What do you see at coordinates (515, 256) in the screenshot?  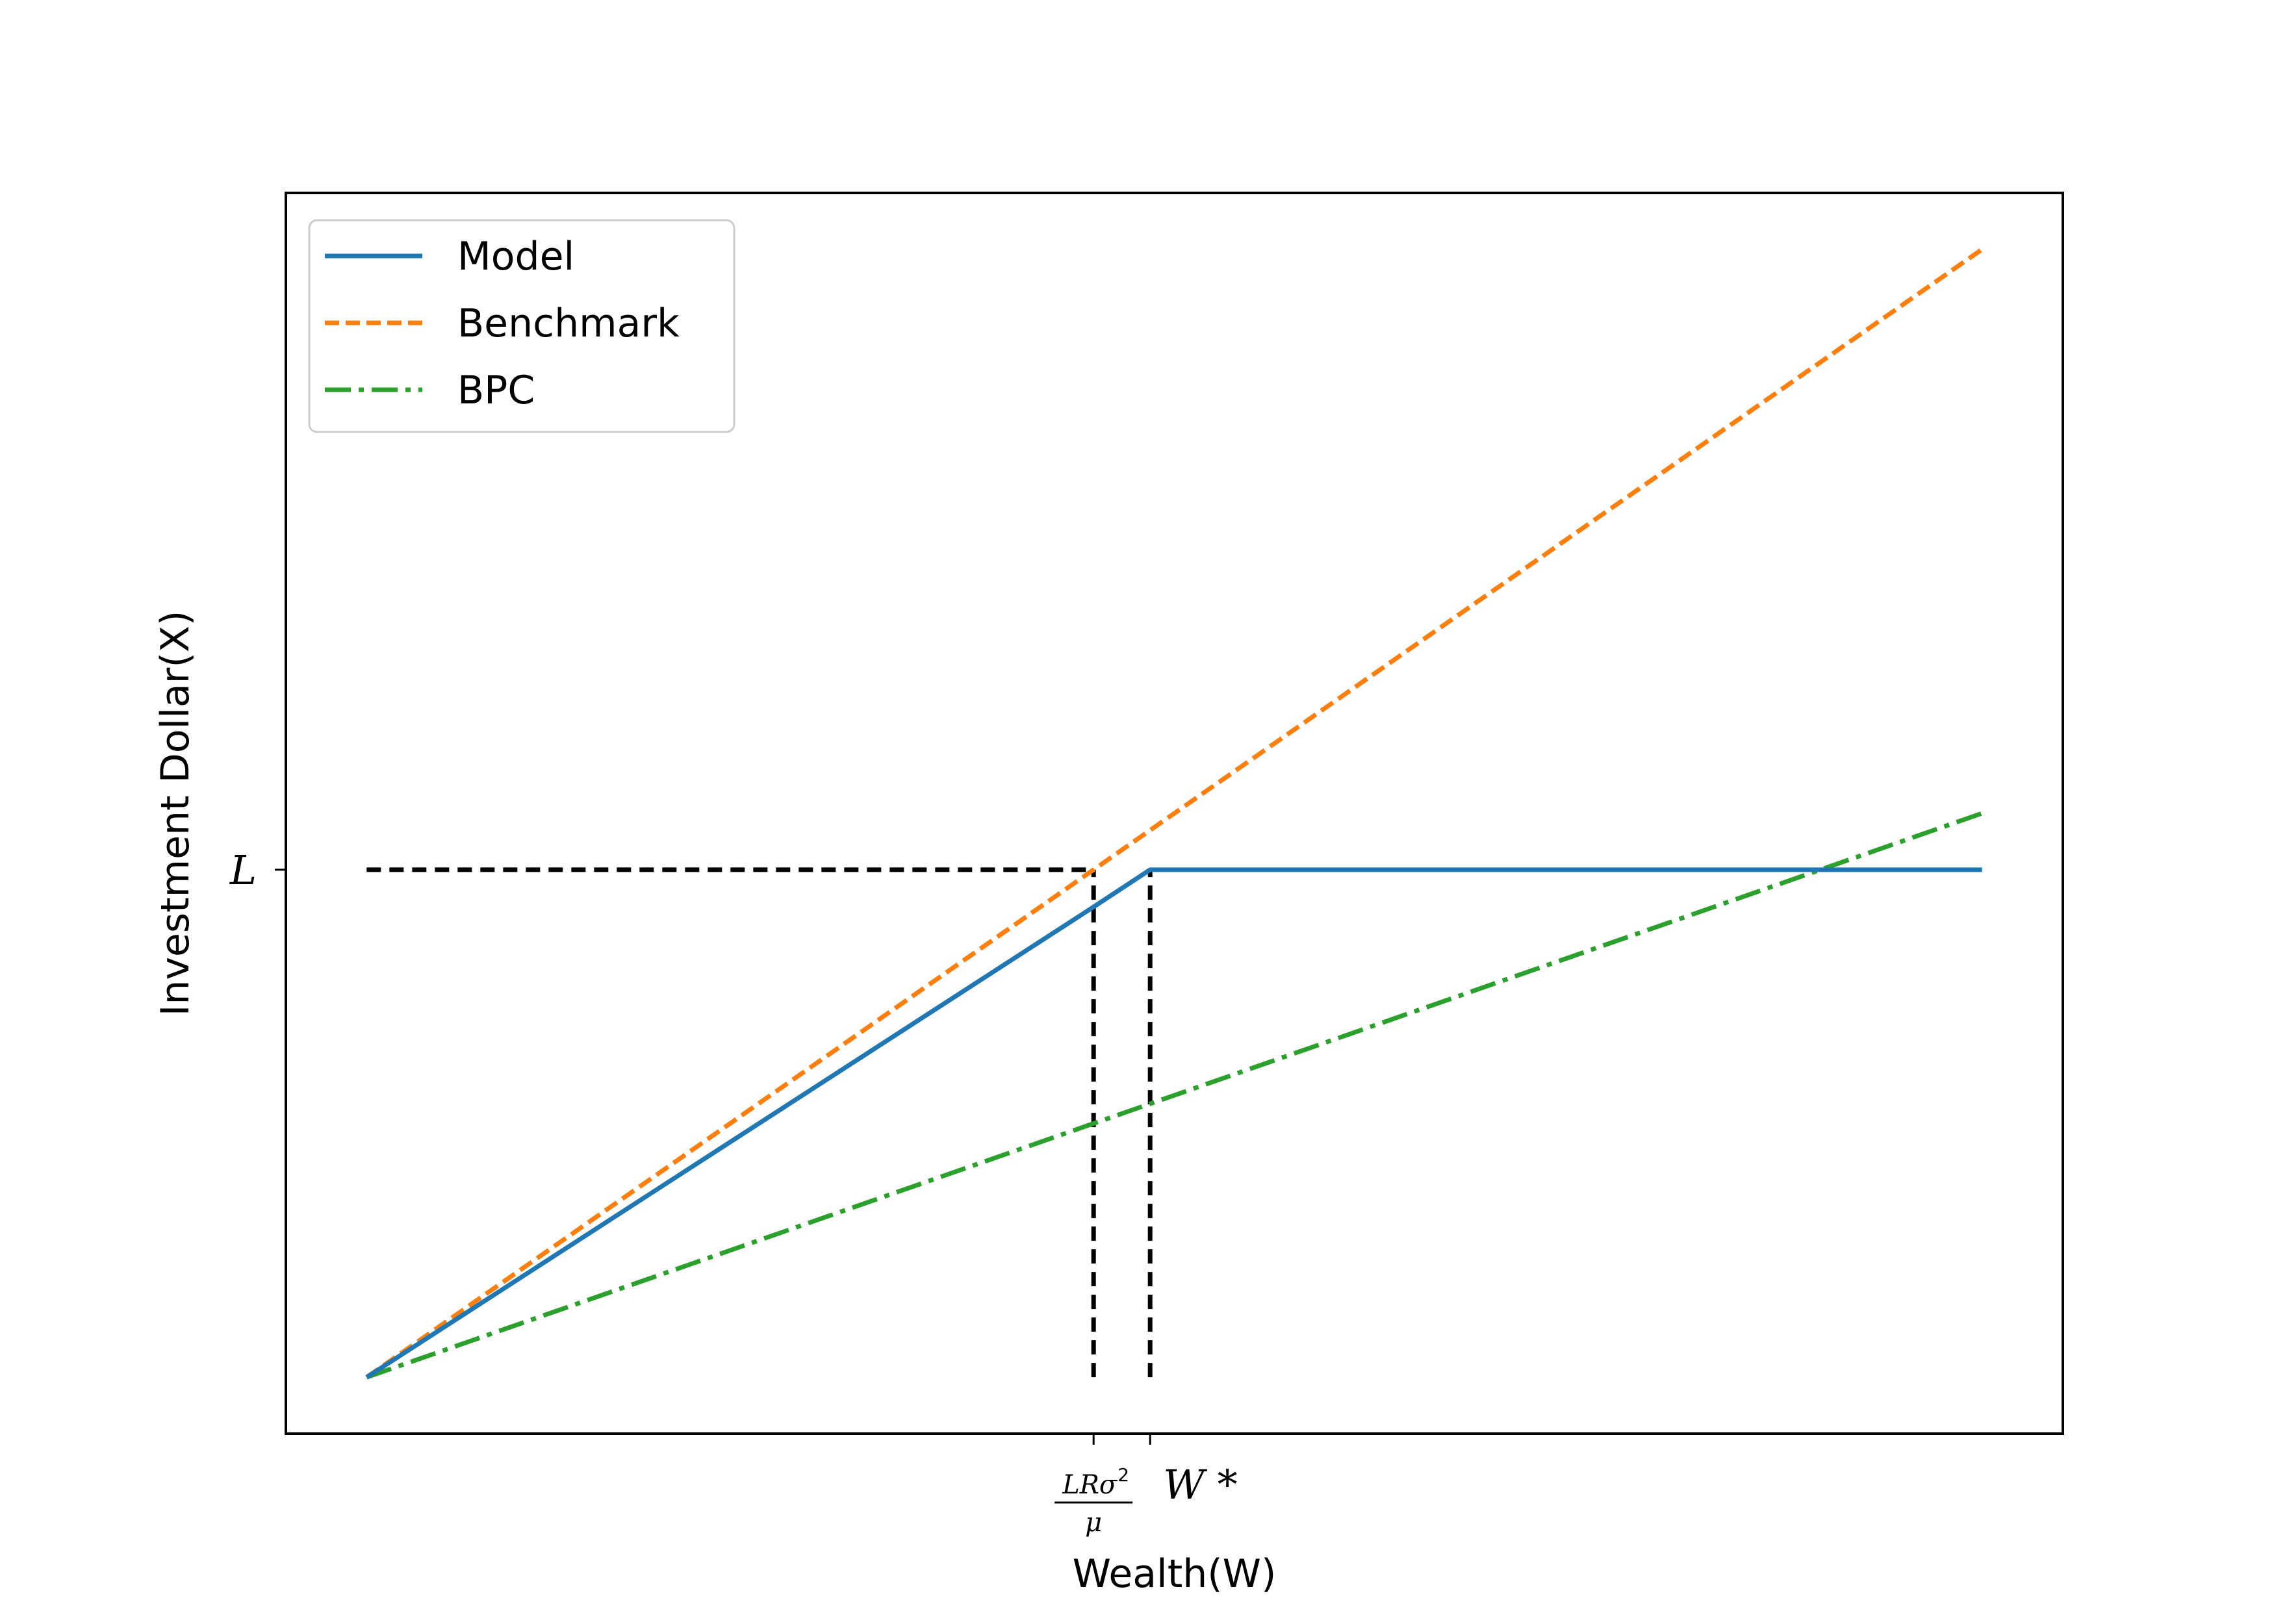 I see `legend-label-model: Model` at bounding box center [515, 256].